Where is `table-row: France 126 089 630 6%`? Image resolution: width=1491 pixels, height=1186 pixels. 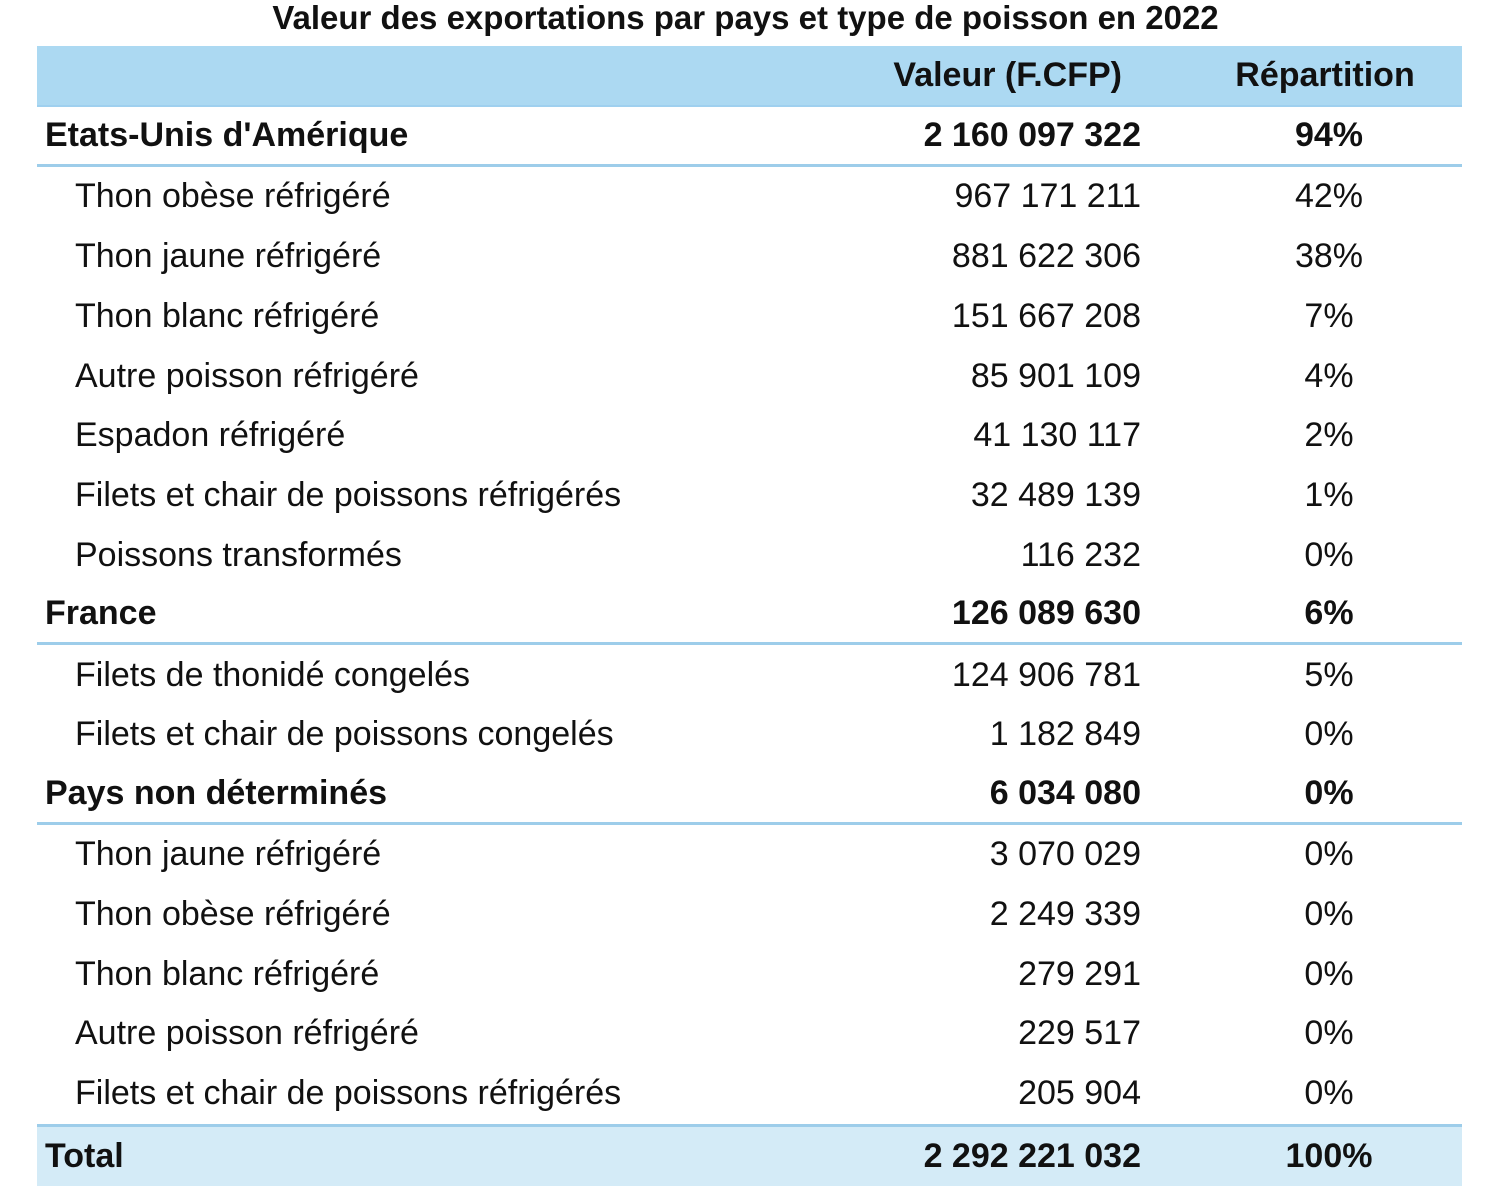
table-row: France 126 089 630 6% is located at coordinates (749, 615).